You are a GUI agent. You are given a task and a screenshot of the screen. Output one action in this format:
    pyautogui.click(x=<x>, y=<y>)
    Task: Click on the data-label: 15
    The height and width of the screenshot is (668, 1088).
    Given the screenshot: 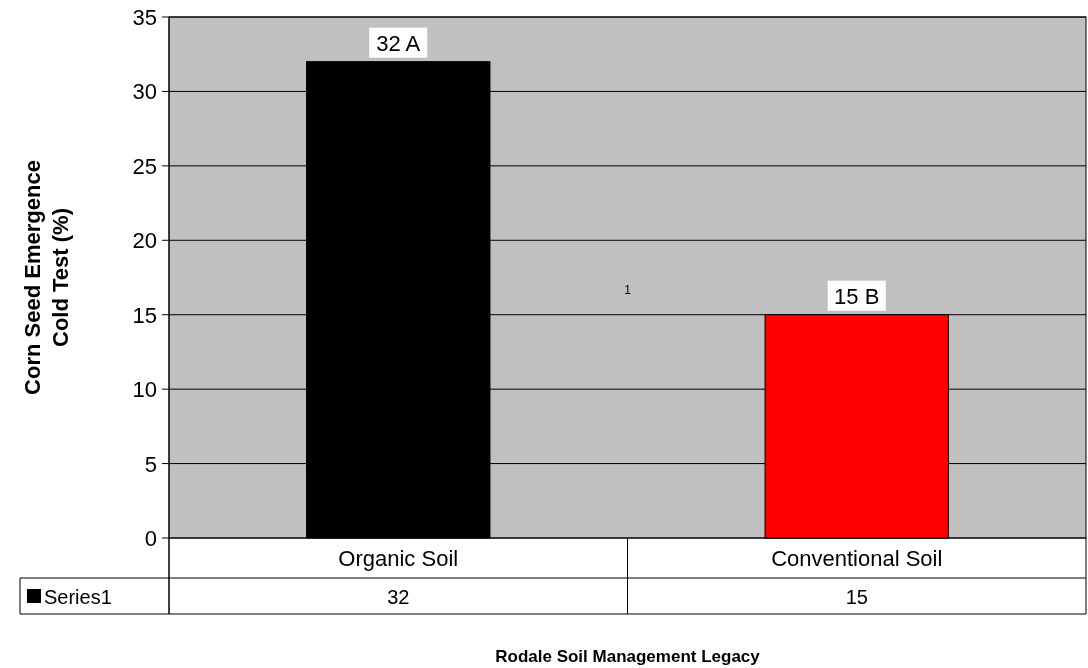 What is the action you would take?
    pyautogui.click(x=856, y=597)
    